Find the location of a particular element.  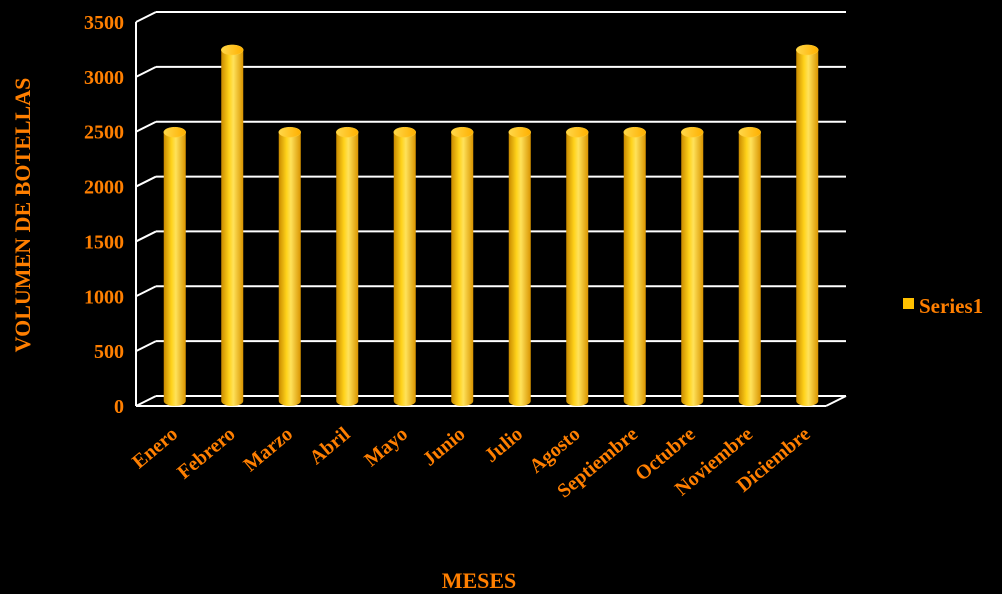

legend: Series1 is located at coordinates (943, 306).